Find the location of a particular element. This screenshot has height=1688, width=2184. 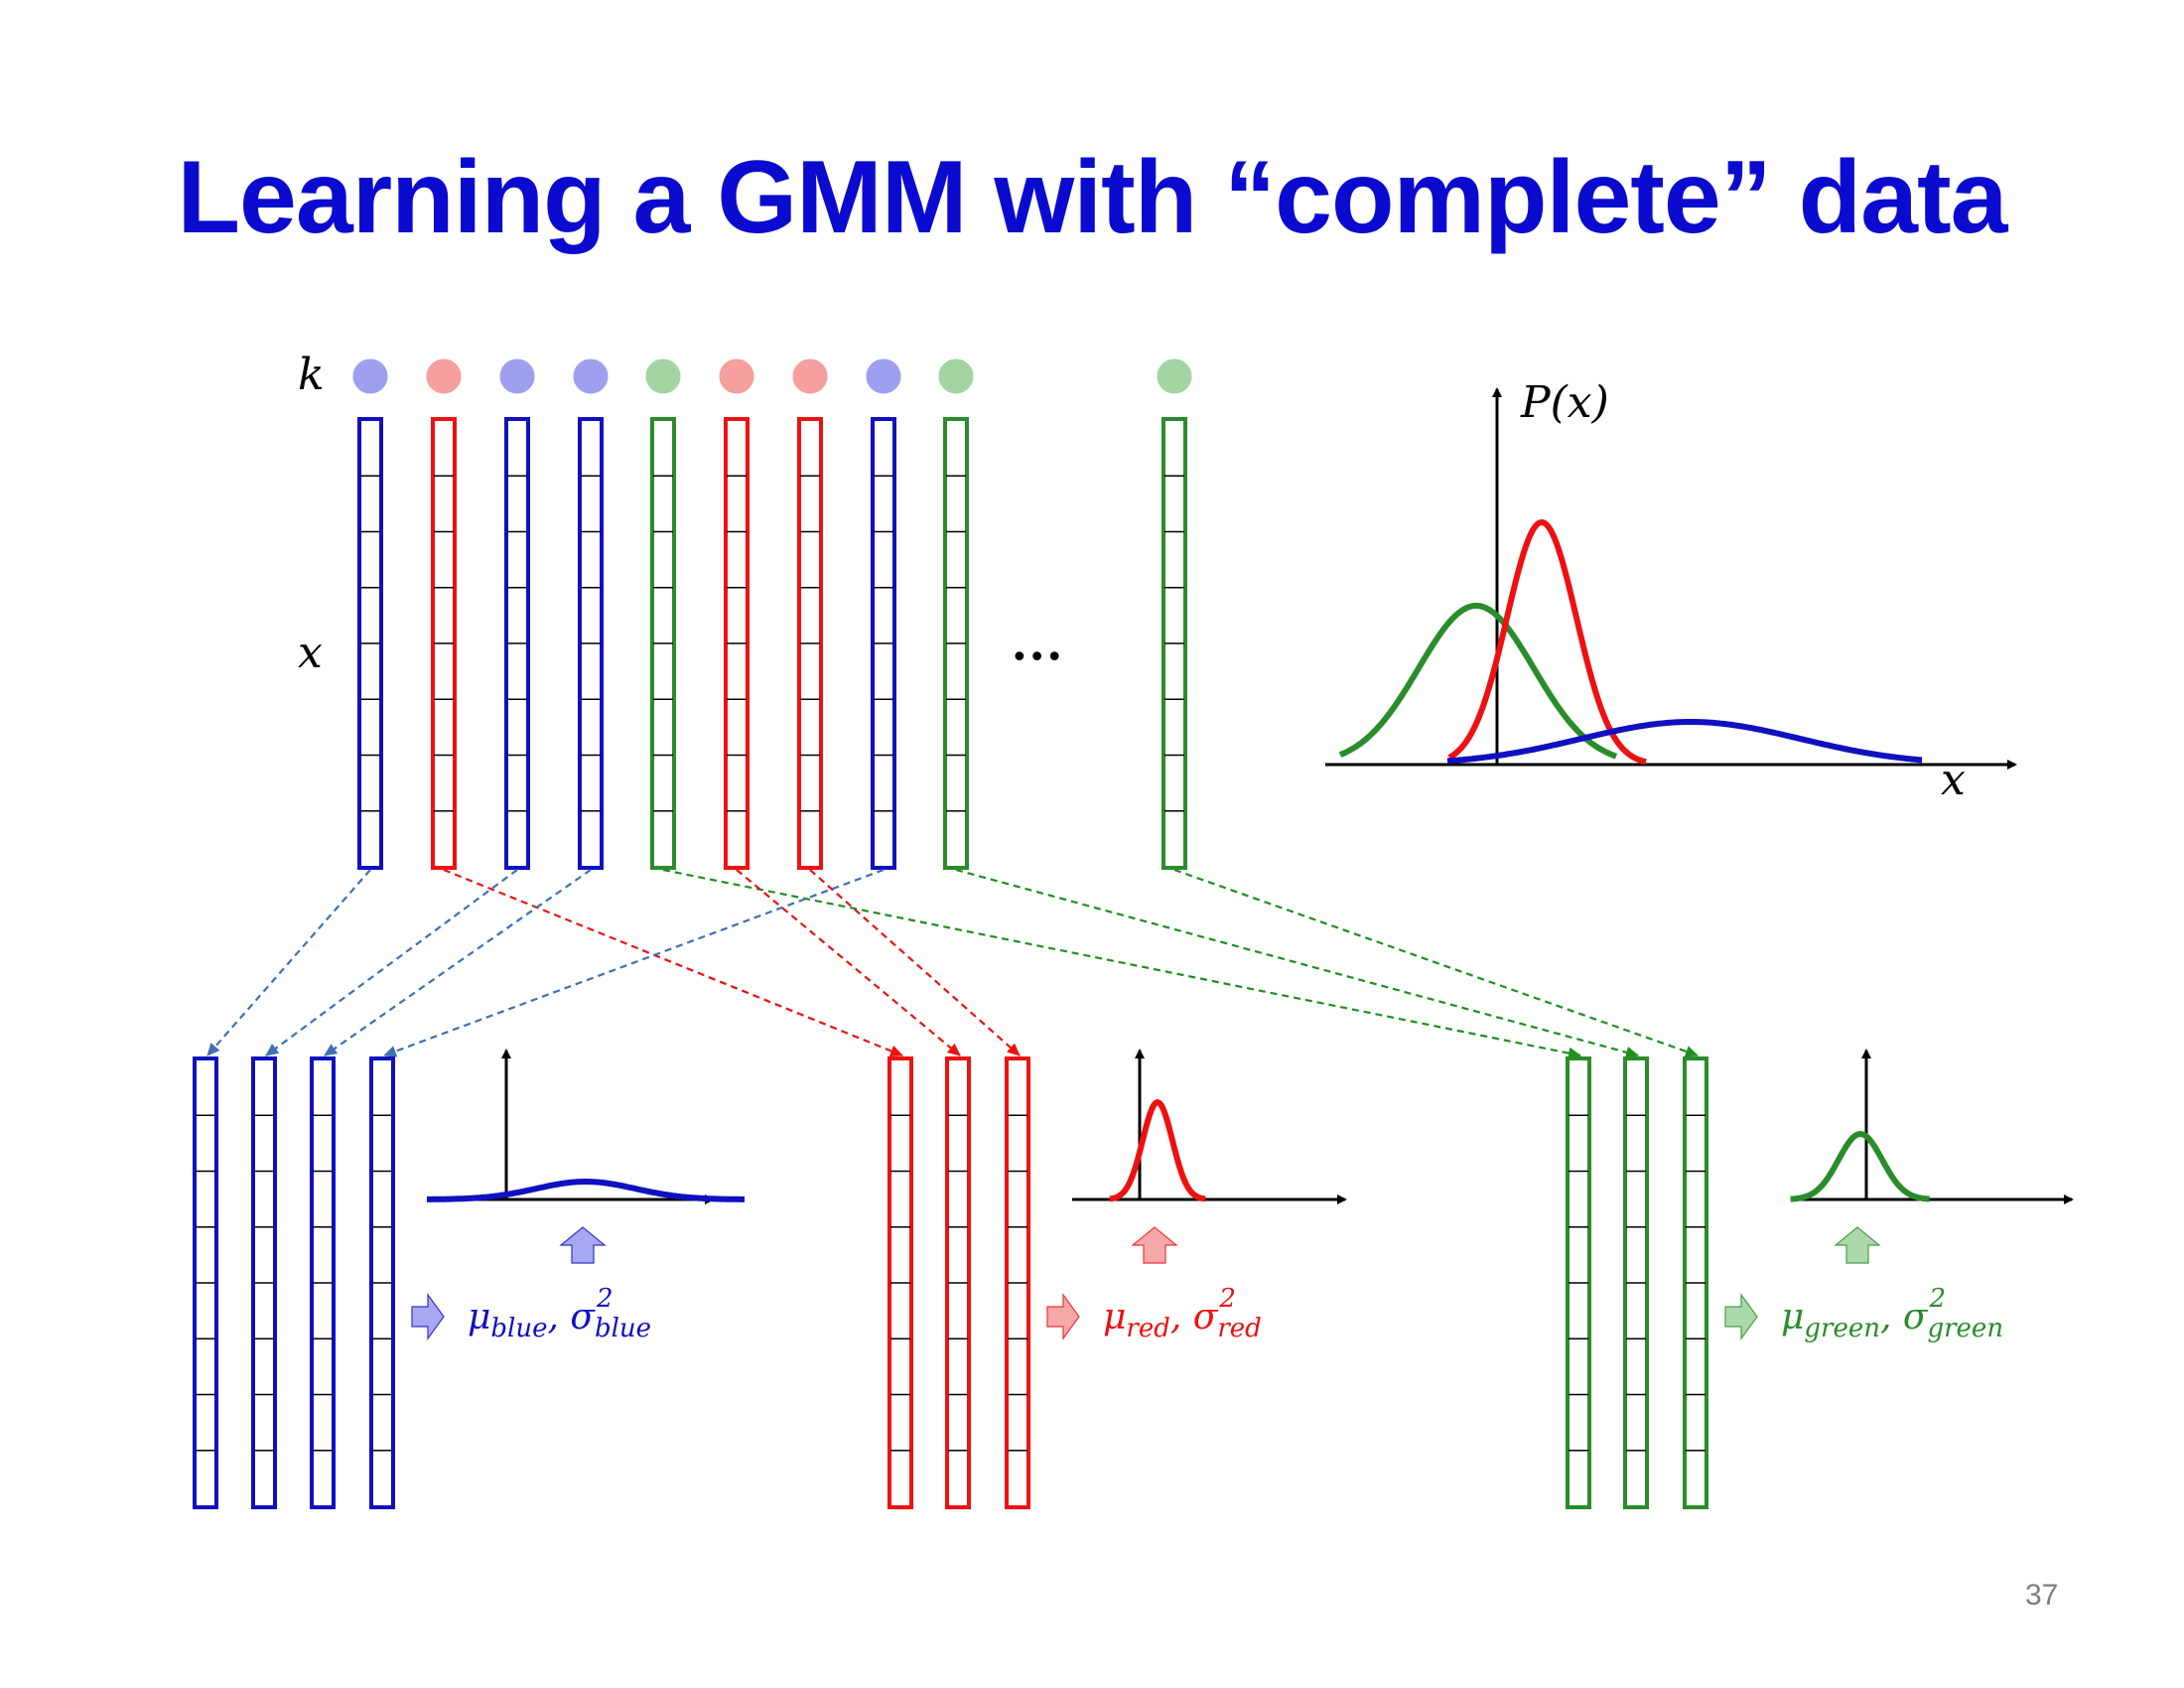

mixture-x-label: x is located at coordinates (1953, 780).